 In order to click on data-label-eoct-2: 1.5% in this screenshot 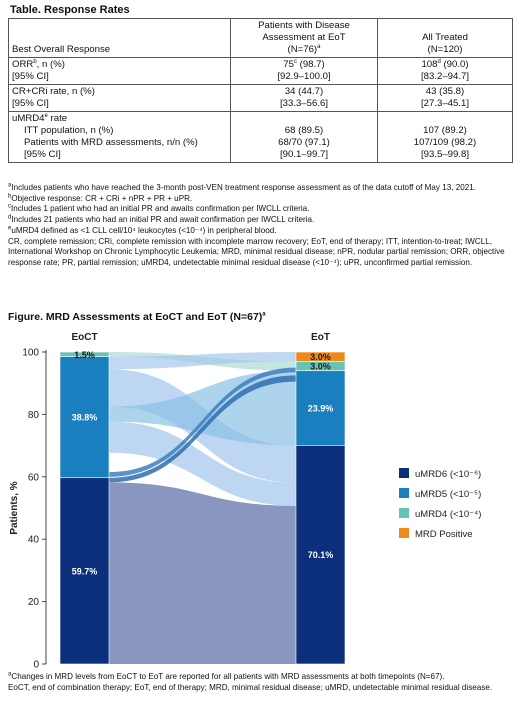, I will do `click(84, 355)`.